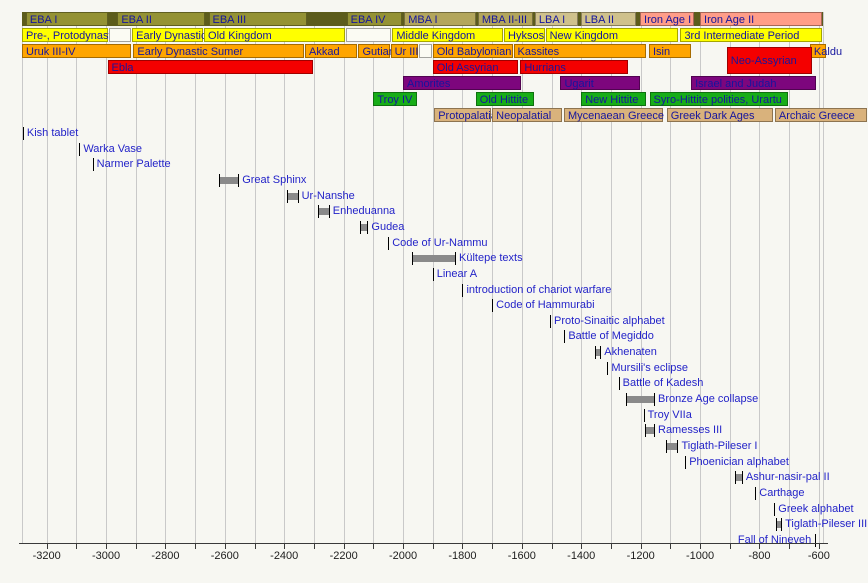 This screenshot has height=583, width=868. Describe the element at coordinates (556, 19) in the screenshot. I see `period-block-lba-i: LBA I` at that location.